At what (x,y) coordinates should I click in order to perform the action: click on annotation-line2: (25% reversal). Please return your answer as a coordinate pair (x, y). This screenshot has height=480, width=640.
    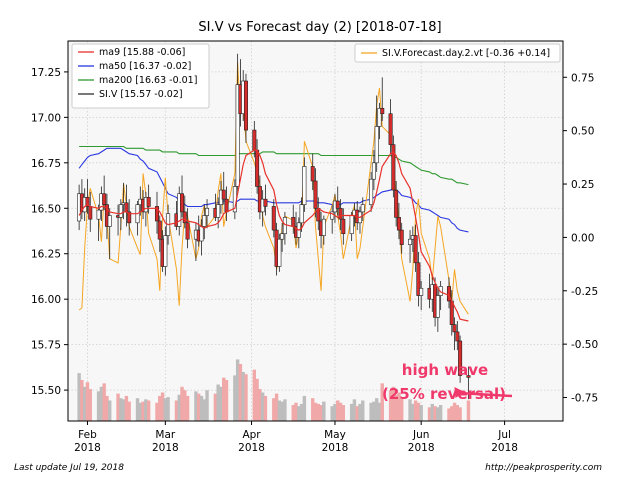
    Looking at the image, I should click on (444, 394).